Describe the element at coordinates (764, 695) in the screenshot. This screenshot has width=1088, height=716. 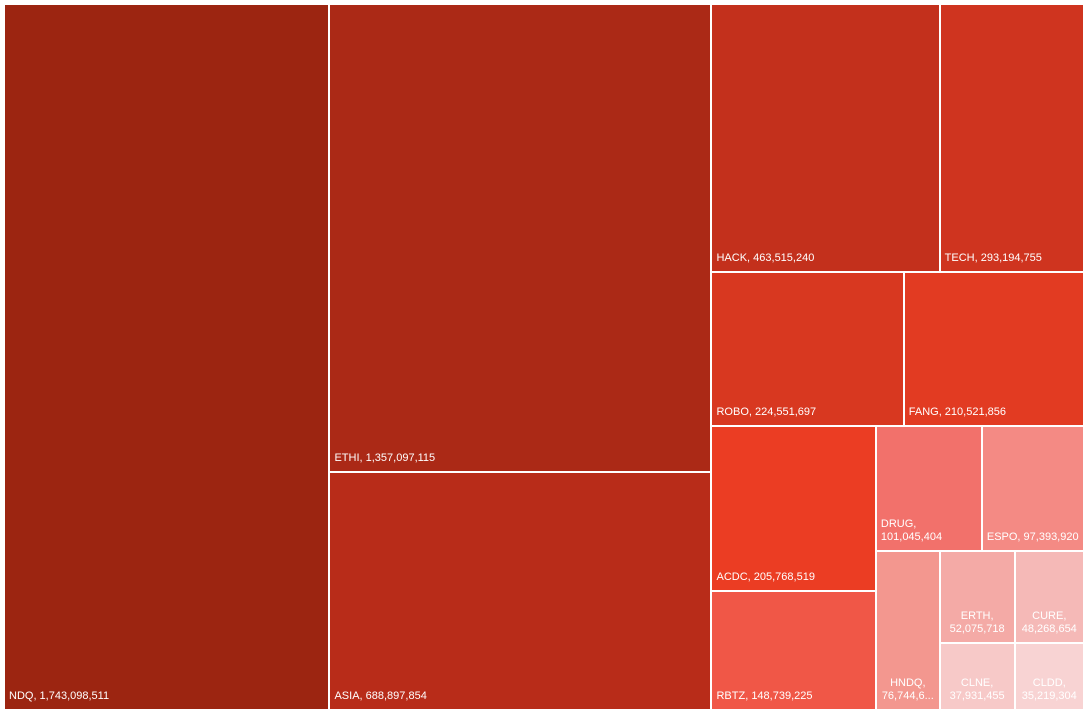
I see `cell-label: RBTZ, 148,739,225` at that location.